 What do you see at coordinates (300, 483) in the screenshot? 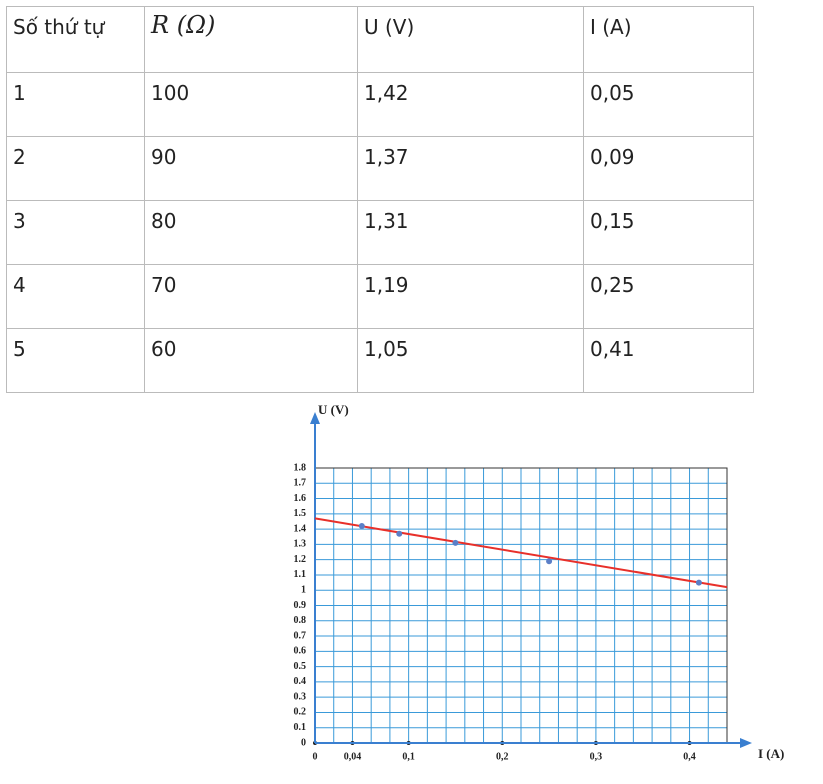
I see `y-tick-label: 1.7` at bounding box center [300, 483].